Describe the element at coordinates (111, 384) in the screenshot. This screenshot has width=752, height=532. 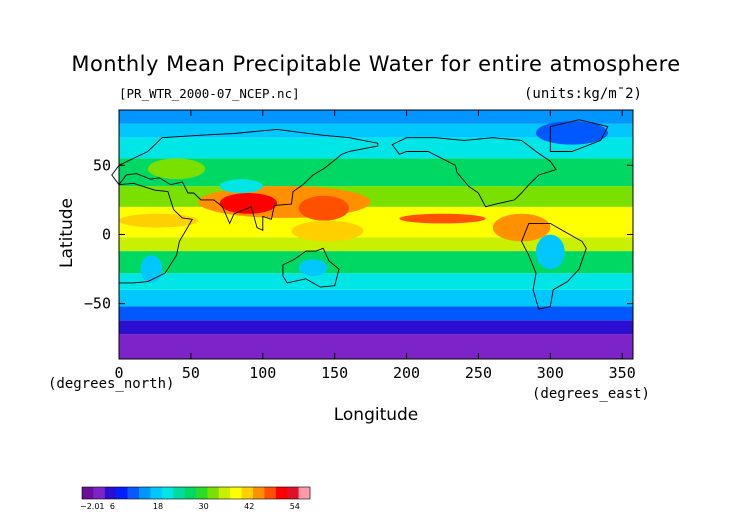
I see `y-axis-unit-label: (degrees_north)` at that location.